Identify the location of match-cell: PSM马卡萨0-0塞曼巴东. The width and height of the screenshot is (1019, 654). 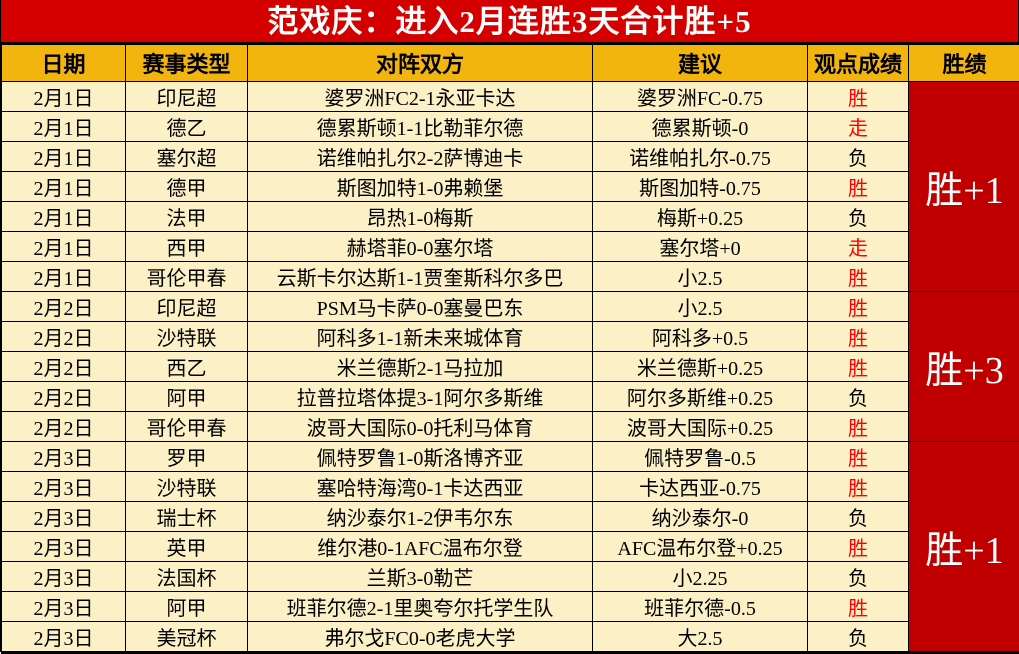
(420, 307).